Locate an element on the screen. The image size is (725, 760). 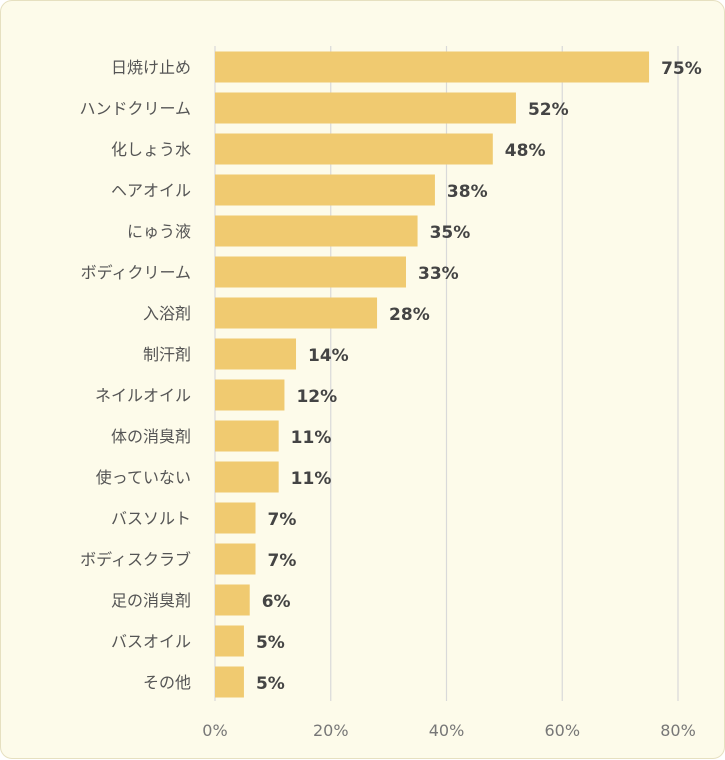
value-label: 28% is located at coordinates (409, 315).